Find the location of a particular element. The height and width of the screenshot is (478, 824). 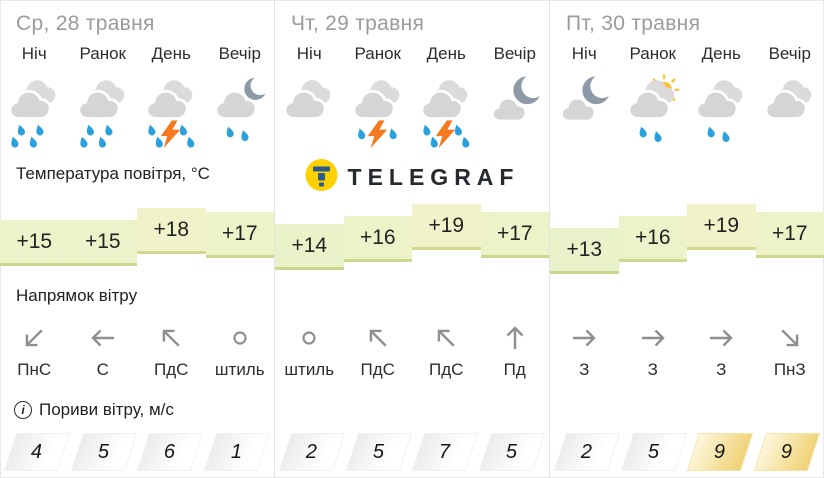

gust-cell: 6 is located at coordinates (170, 452).